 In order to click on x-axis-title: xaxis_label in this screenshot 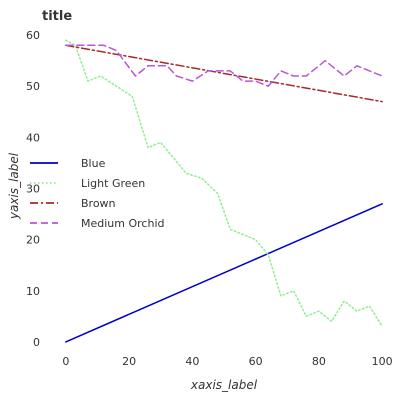, I will do `click(224, 385)`.